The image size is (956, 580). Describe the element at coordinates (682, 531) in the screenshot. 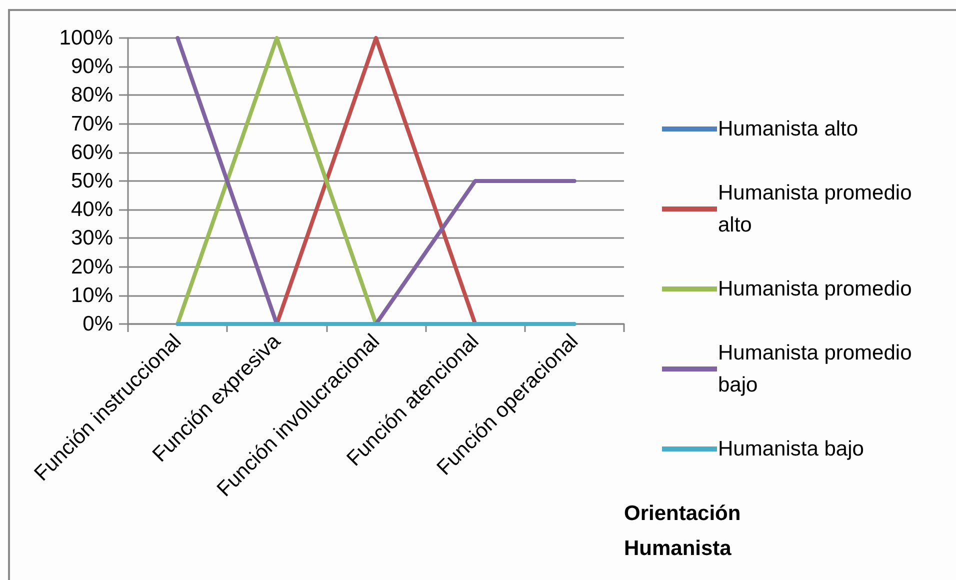

I see `x-axis-title: Orientación Humanista` at that location.